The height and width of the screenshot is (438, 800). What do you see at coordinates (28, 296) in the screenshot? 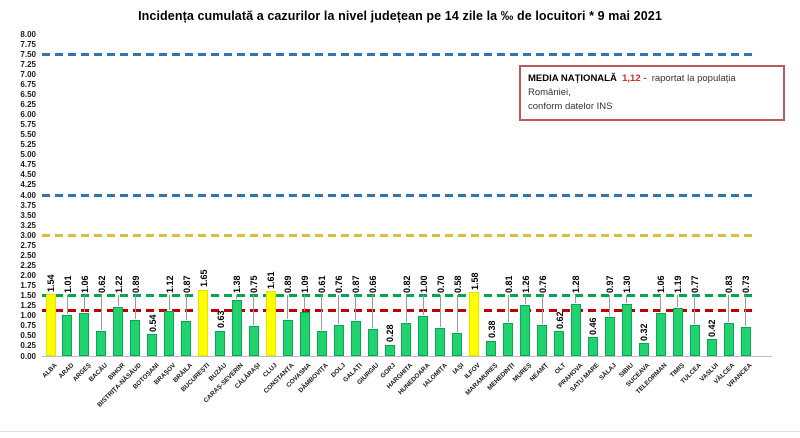
I see `y-axis-tick-label: 1.50` at bounding box center [28, 296].